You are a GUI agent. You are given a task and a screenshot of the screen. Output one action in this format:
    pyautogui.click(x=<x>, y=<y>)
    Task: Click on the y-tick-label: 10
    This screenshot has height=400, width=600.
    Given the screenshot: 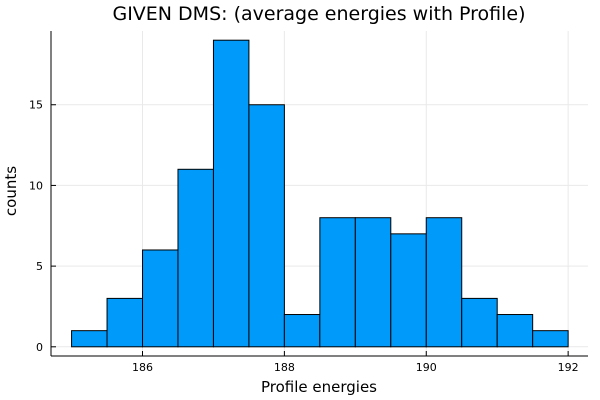 What is the action you would take?
    pyautogui.click(x=36, y=185)
    